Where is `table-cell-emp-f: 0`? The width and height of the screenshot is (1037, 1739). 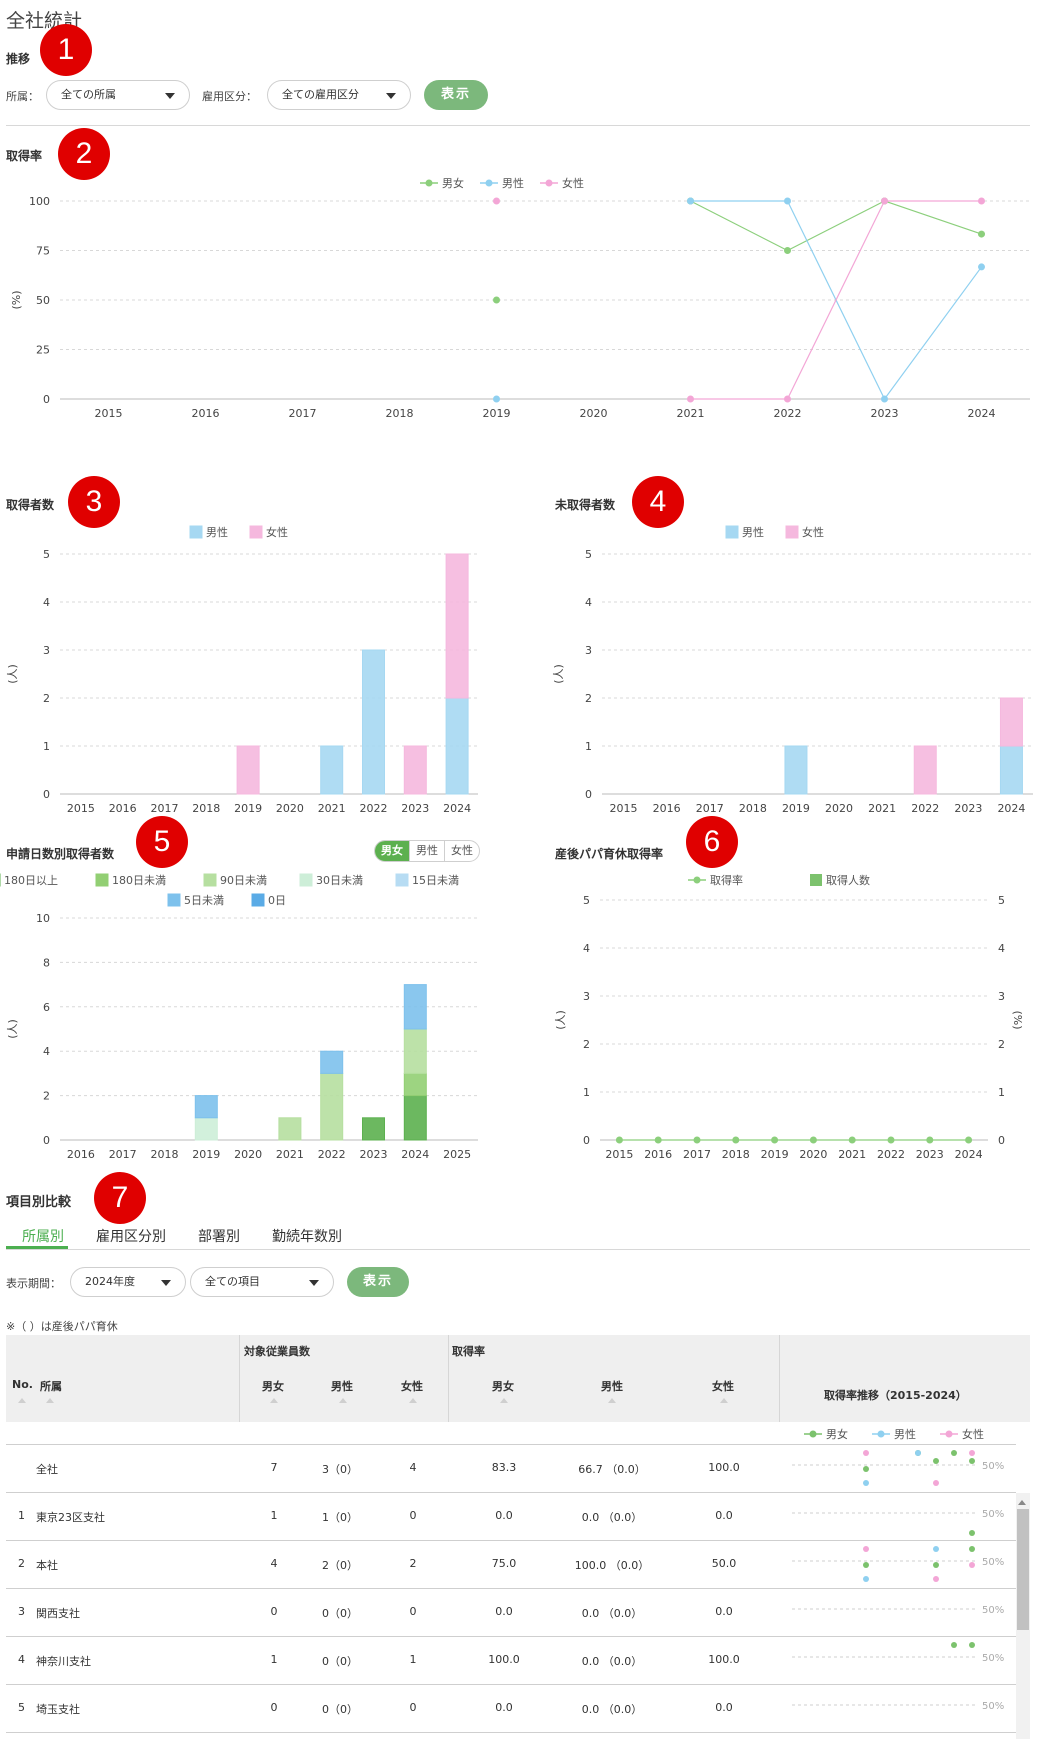
table-cell-emp-f: 0 is located at coordinates (413, 1611).